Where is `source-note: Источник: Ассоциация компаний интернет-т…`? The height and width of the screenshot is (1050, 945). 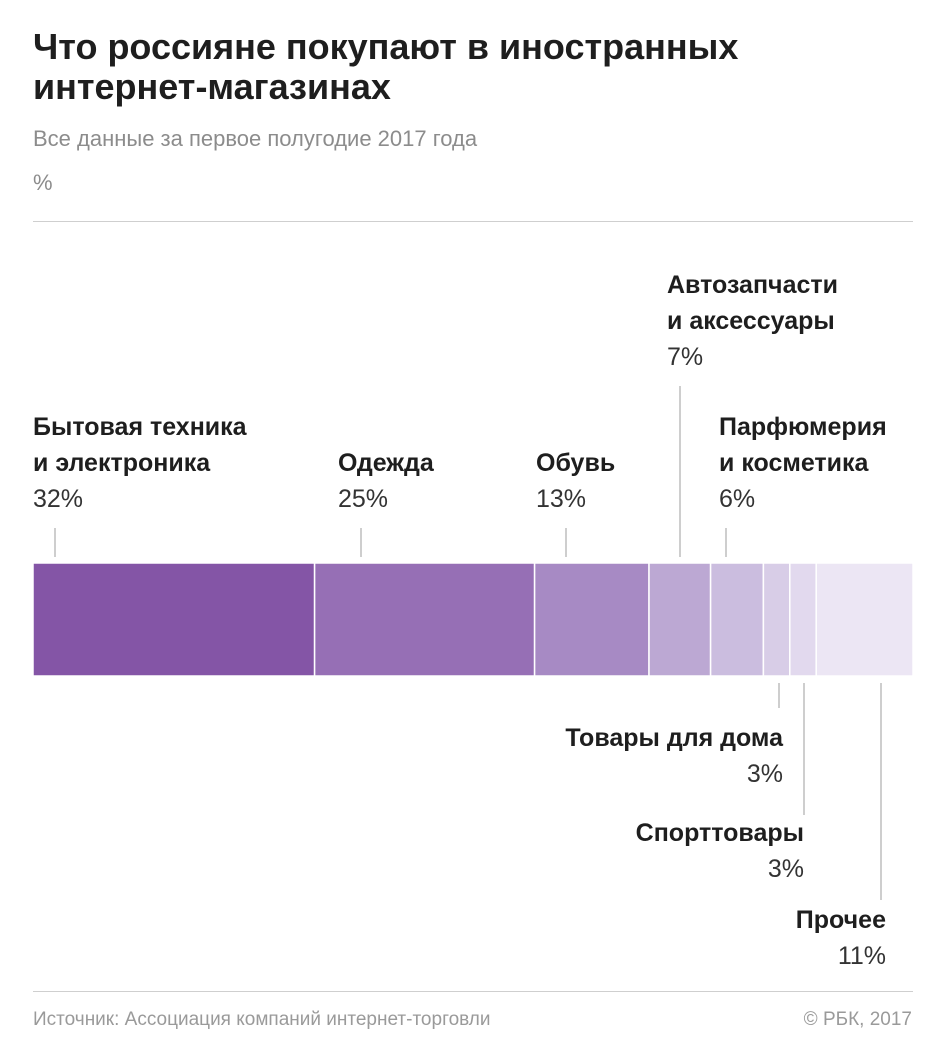
source-note: Источник: Ассоциация компаний интернет-т… is located at coordinates (262, 1019).